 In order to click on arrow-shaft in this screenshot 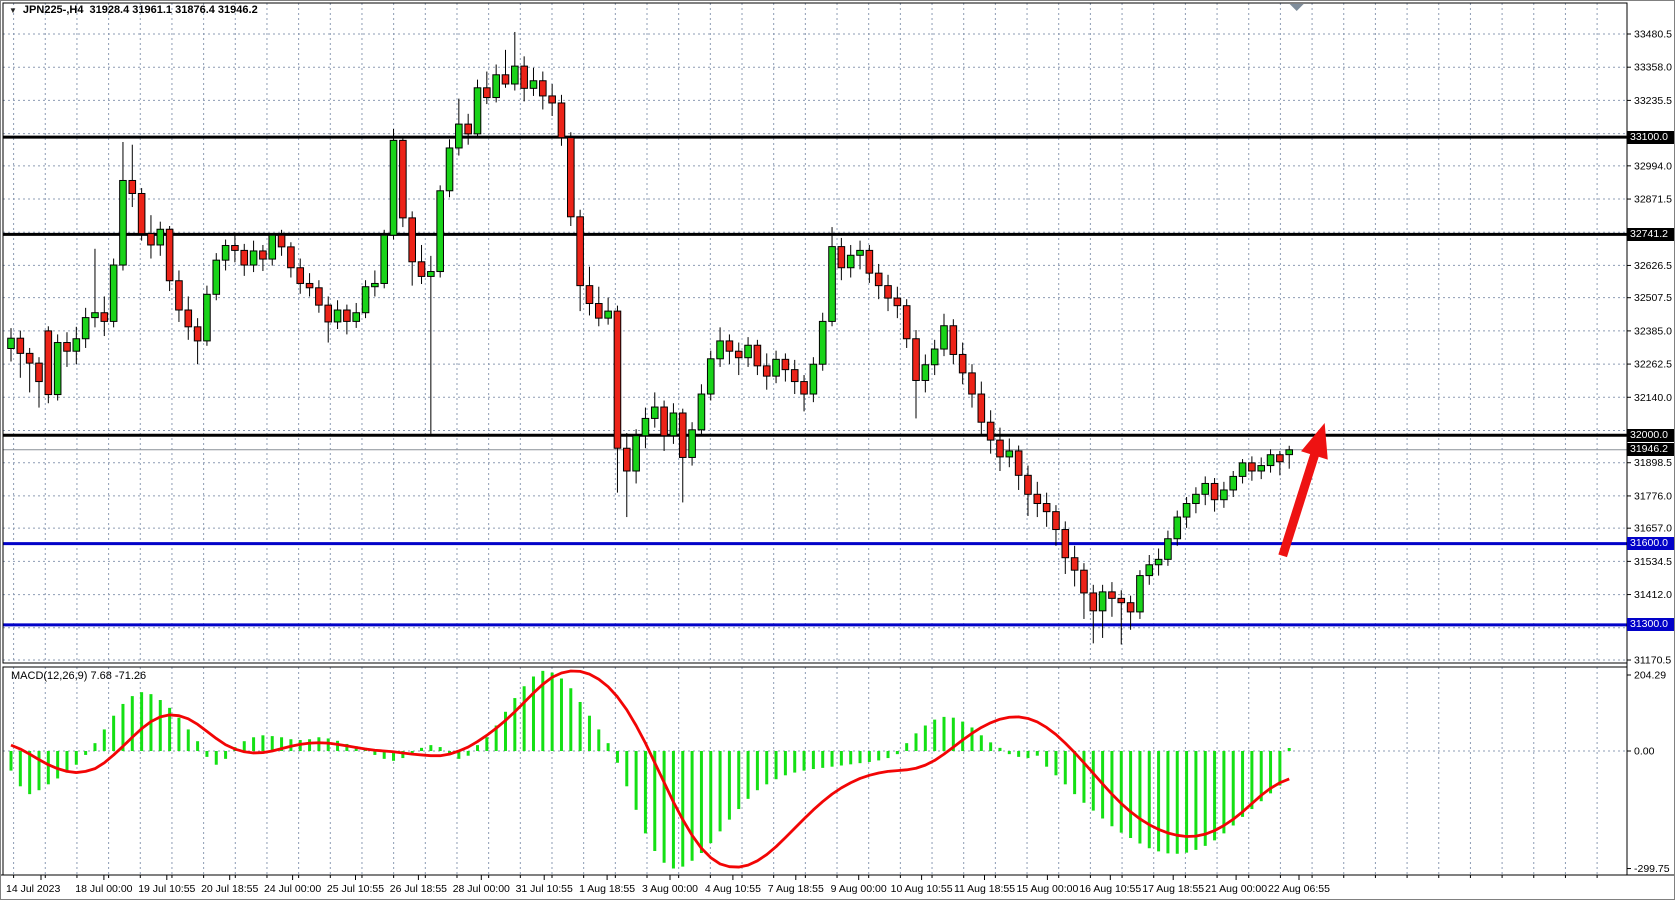, I will do `click(1299, 503)`.